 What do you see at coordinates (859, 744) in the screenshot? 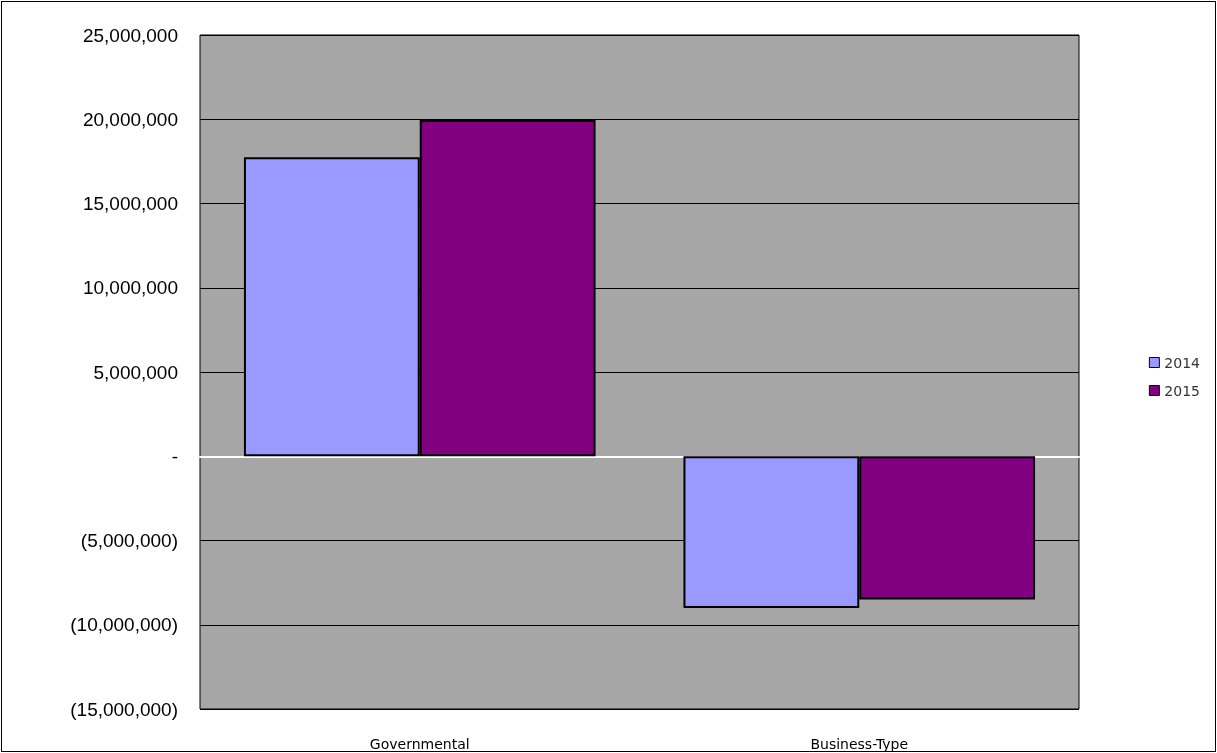
I see `x-tick-label: Business-Type` at bounding box center [859, 744].